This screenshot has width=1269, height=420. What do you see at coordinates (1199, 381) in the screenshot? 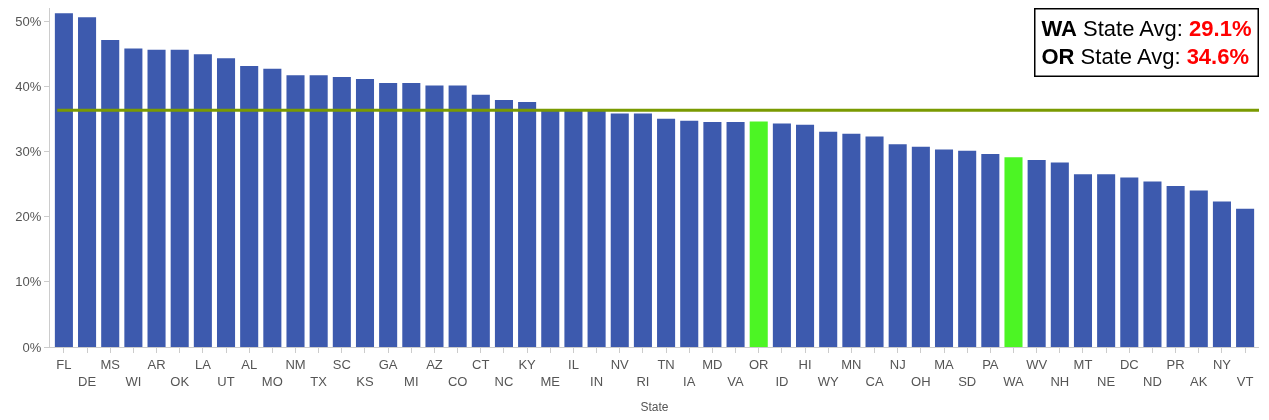
I see `x-tick-label: AK` at bounding box center [1199, 381].